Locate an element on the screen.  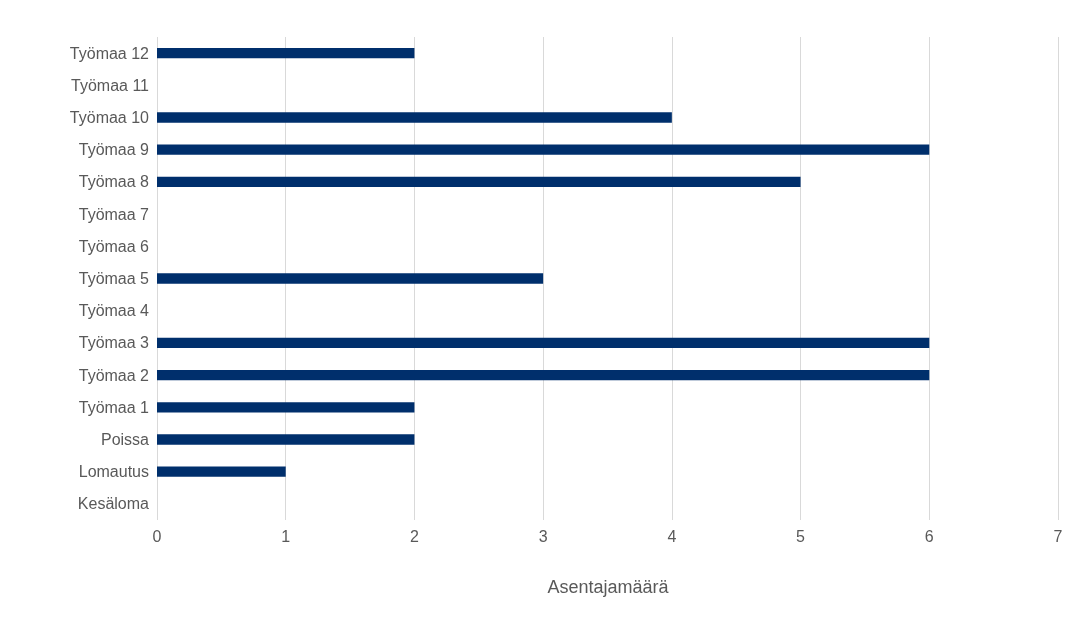
x-axis-title: Asentajamäärä is located at coordinates (608, 587).